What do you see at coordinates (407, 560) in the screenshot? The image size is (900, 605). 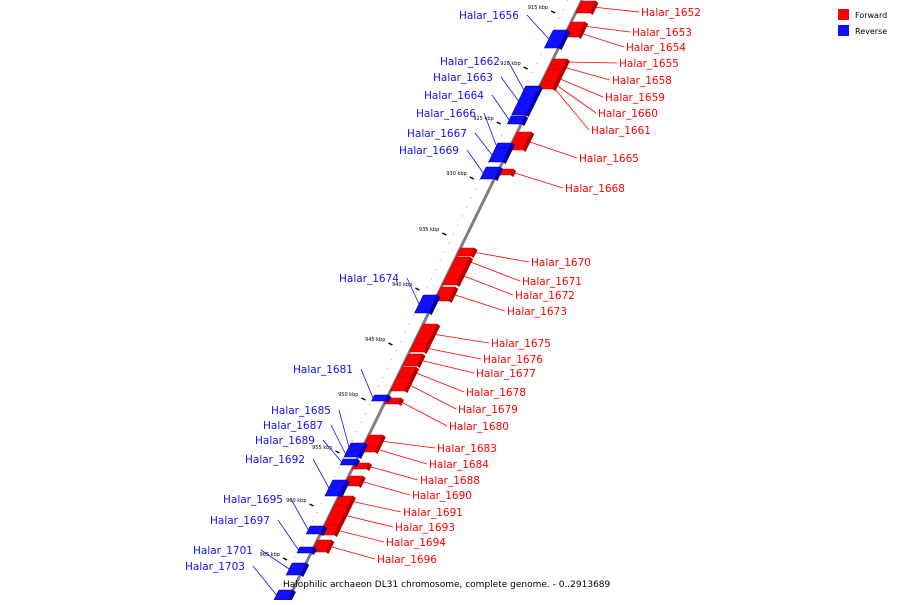 I see `gene-label-halar-1696: Halar_1696` at bounding box center [407, 560].